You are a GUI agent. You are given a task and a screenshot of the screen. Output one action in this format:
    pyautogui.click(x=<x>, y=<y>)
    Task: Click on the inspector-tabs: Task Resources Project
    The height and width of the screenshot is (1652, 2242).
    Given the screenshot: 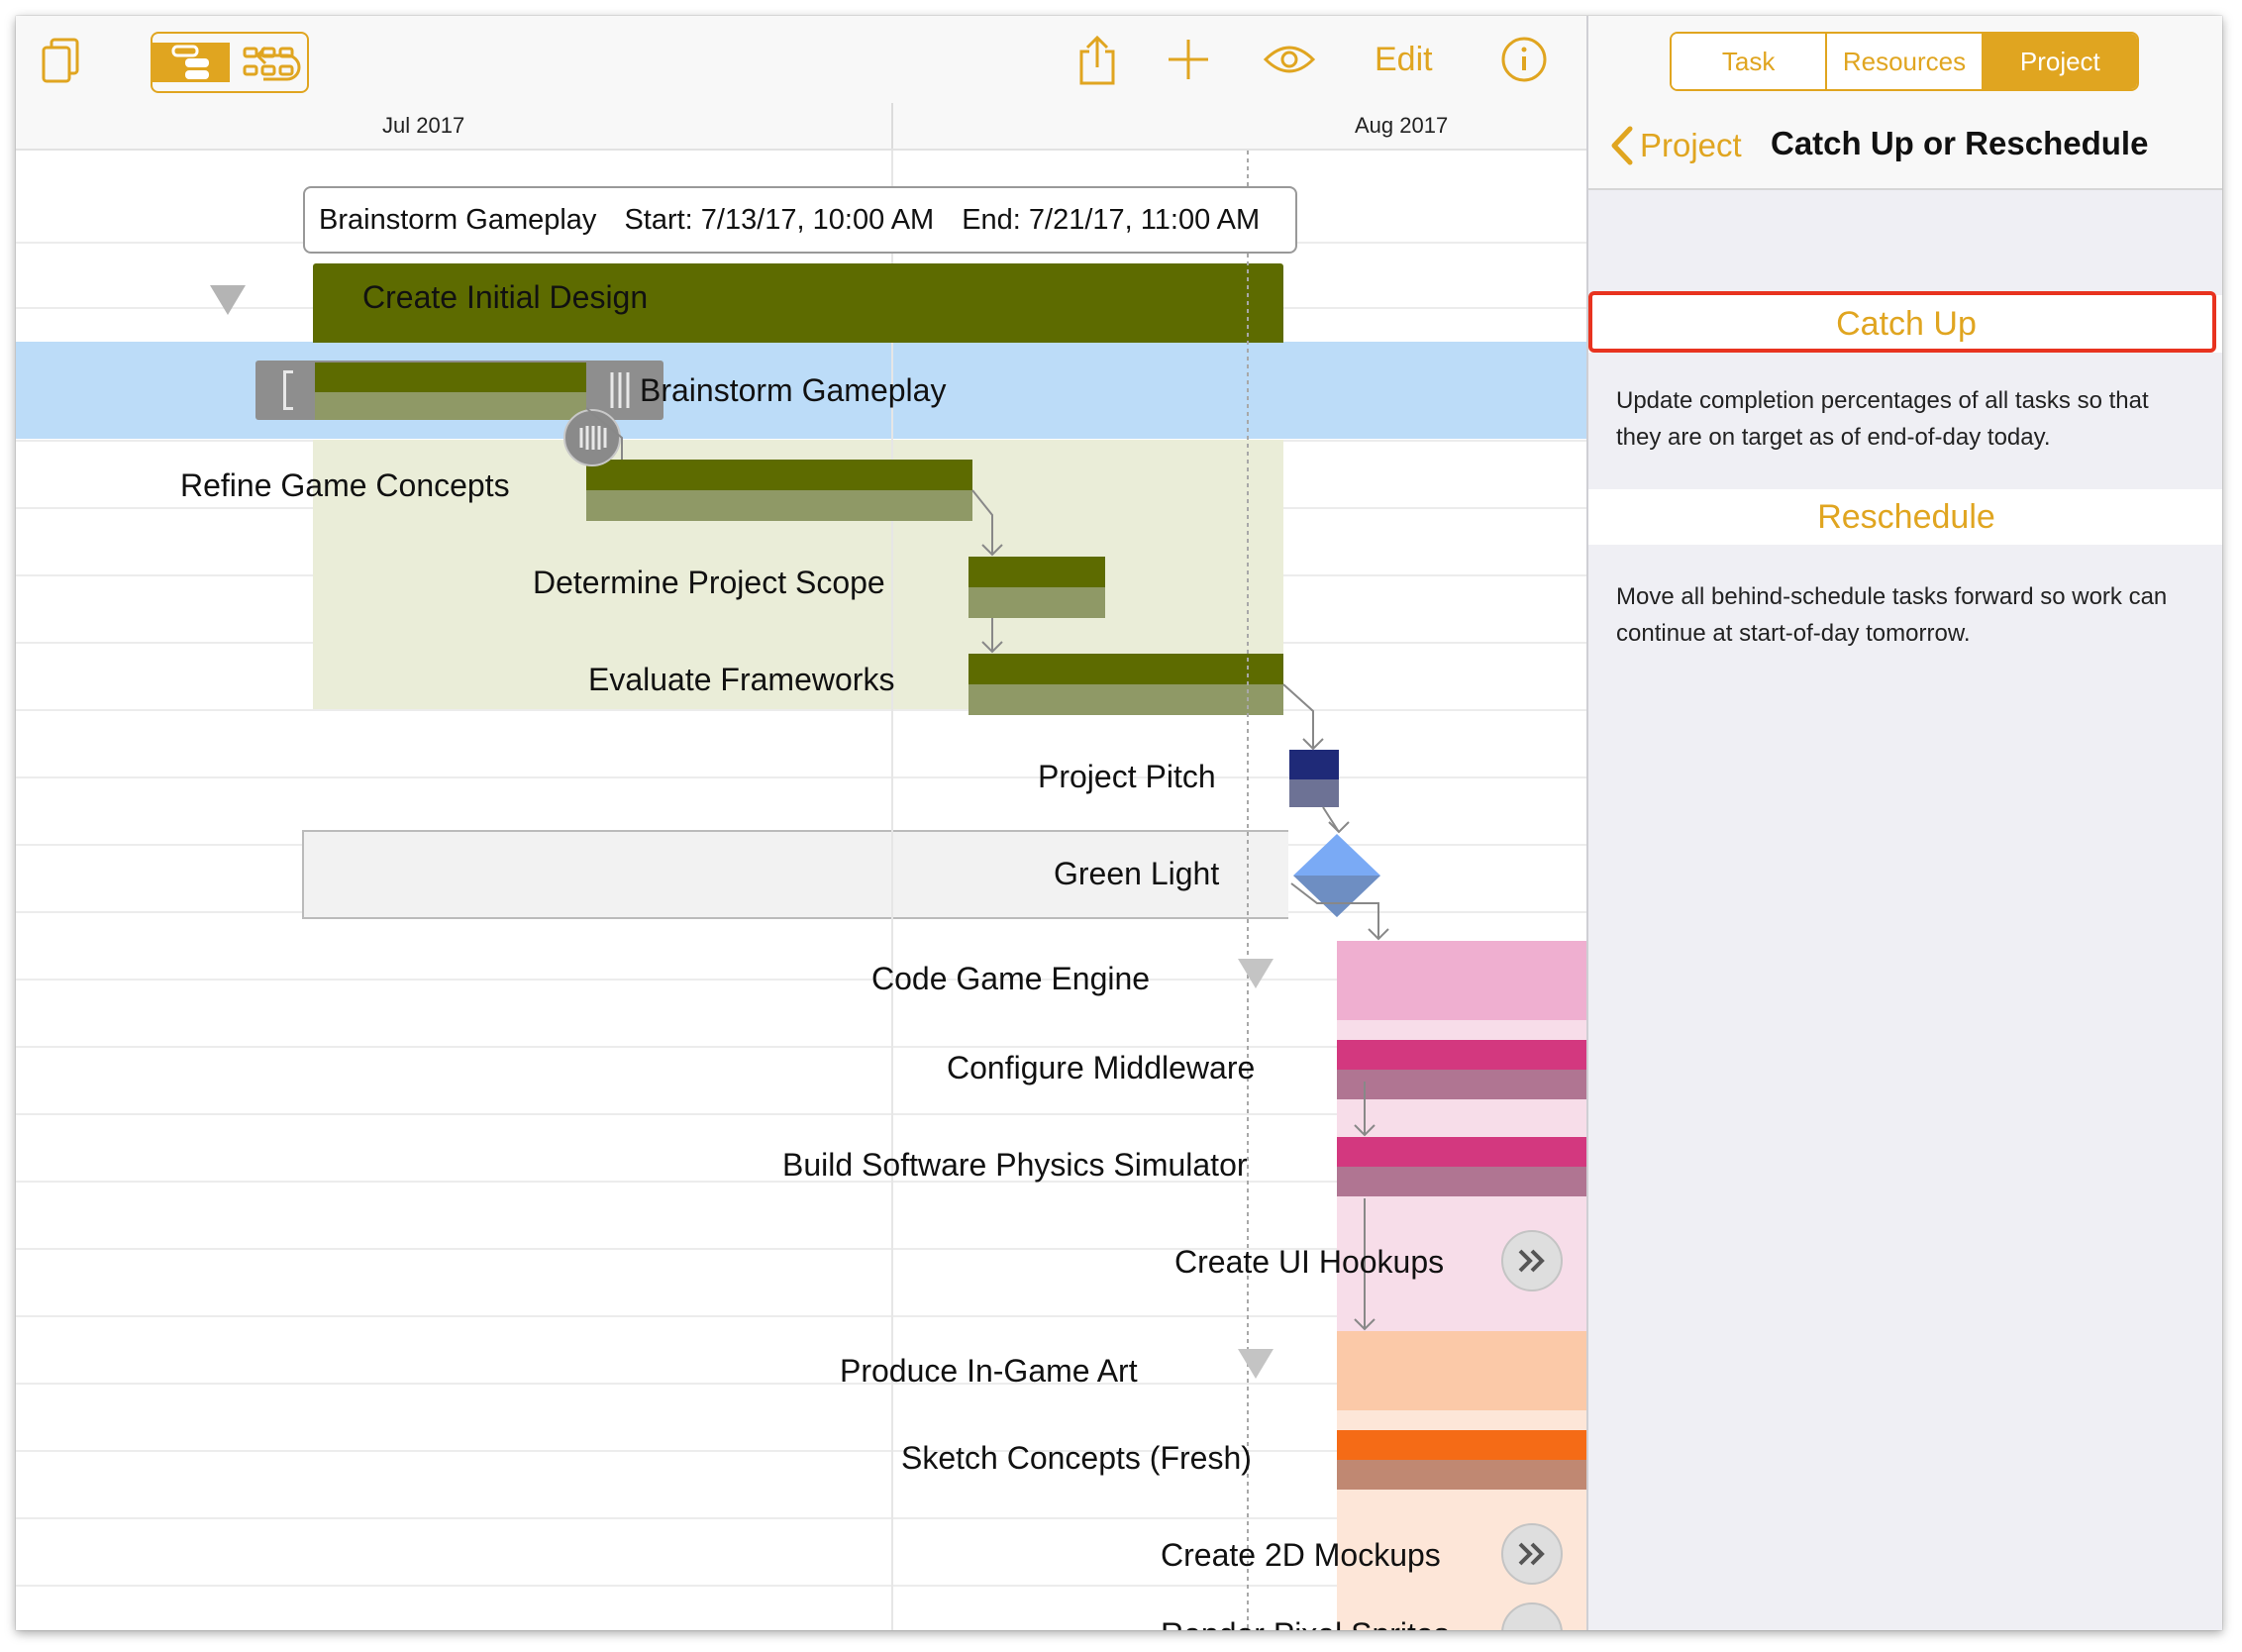 What is the action you would take?
    pyautogui.click(x=1905, y=62)
    